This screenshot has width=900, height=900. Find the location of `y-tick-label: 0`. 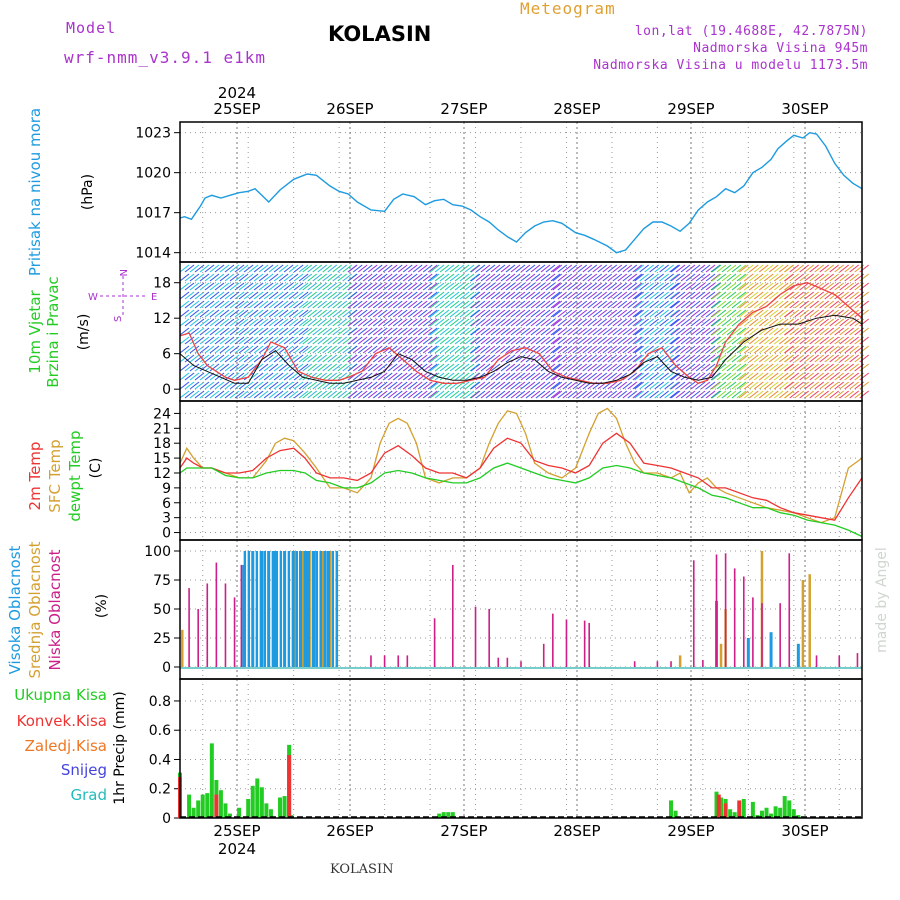

y-tick-label: 0 is located at coordinates (166, 668).